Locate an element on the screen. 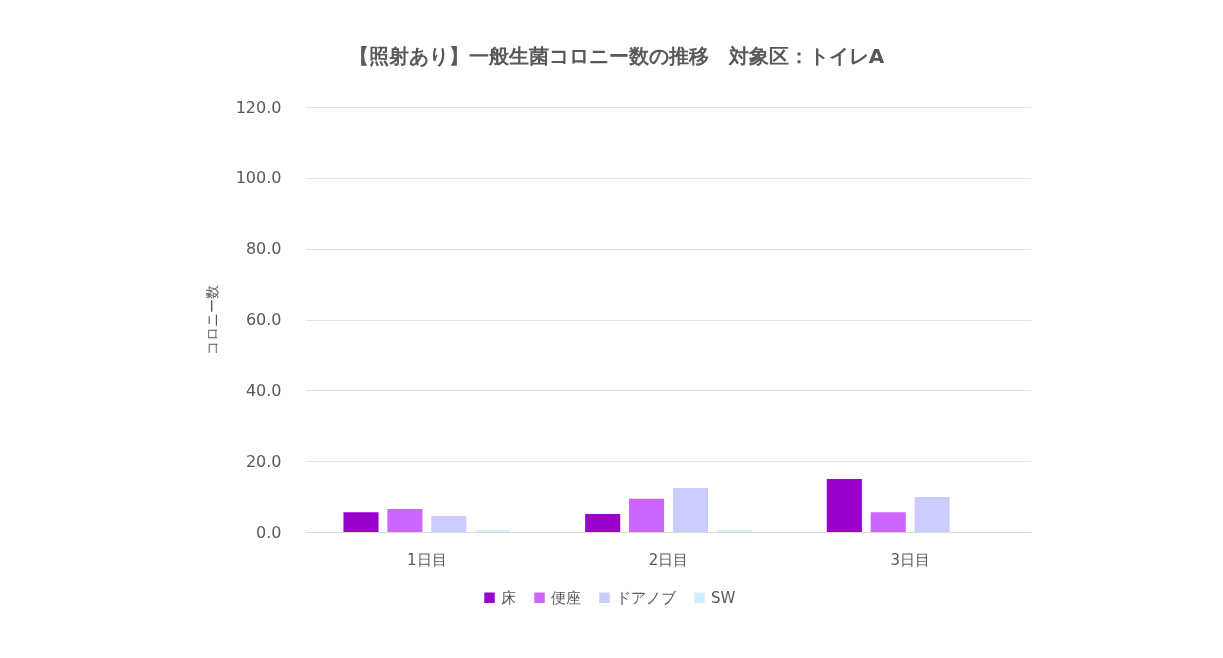 This screenshot has width=1223, height=658. y-tick-label: 0.0 is located at coordinates (269, 532).